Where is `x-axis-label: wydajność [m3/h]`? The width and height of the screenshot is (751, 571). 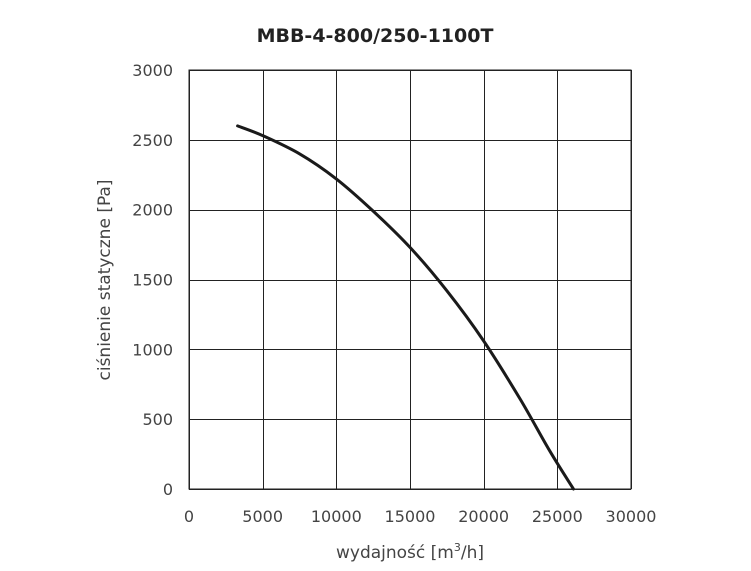
x-axis-label: wydajność [m3/h] is located at coordinates (410, 552).